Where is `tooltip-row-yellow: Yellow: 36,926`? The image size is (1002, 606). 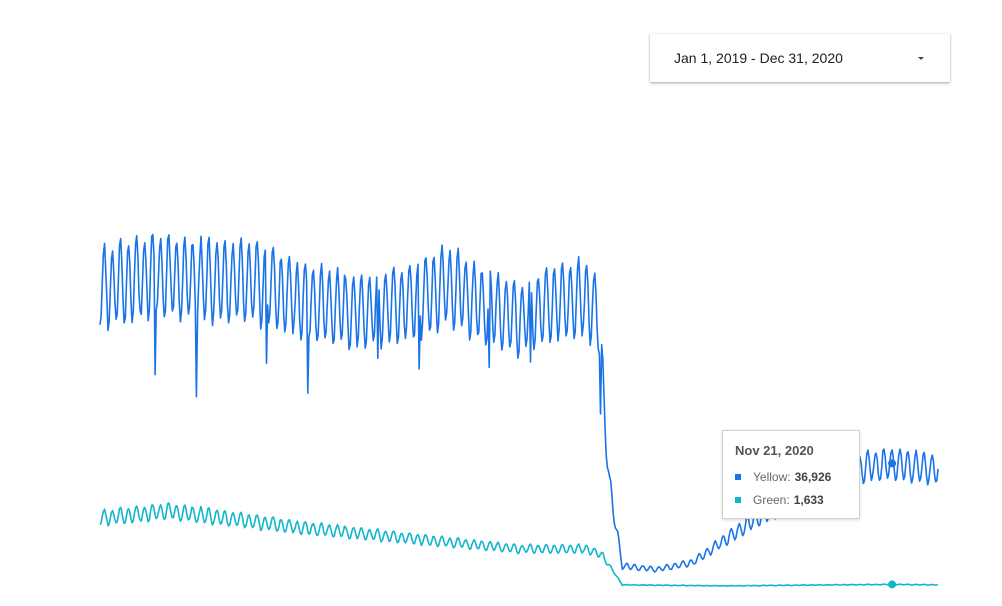
tooltip-row-yellow: Yellow: 36,926 is located at coordinates (791, 477).